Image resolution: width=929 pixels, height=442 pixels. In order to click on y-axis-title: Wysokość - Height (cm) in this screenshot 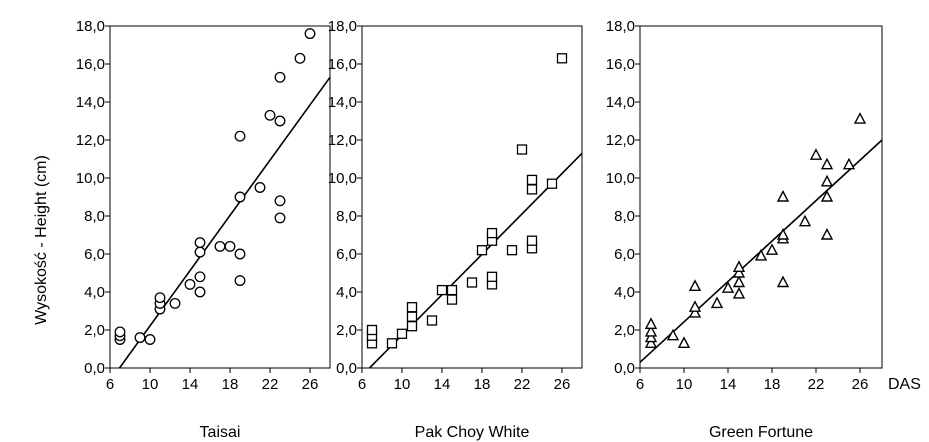, I will do `click(41, 240)`.